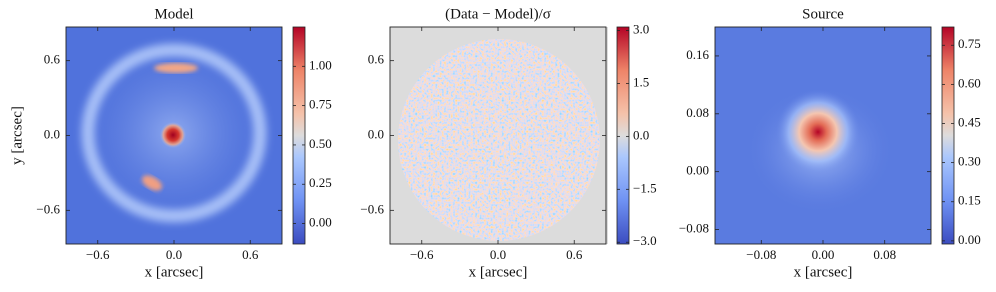 This screenshot has width=996, height=292. What do you see at coordinates (641, 29) in the screenshot?
I see `colorbar-tick-label: 3.0` at bounding box center [641, 29].